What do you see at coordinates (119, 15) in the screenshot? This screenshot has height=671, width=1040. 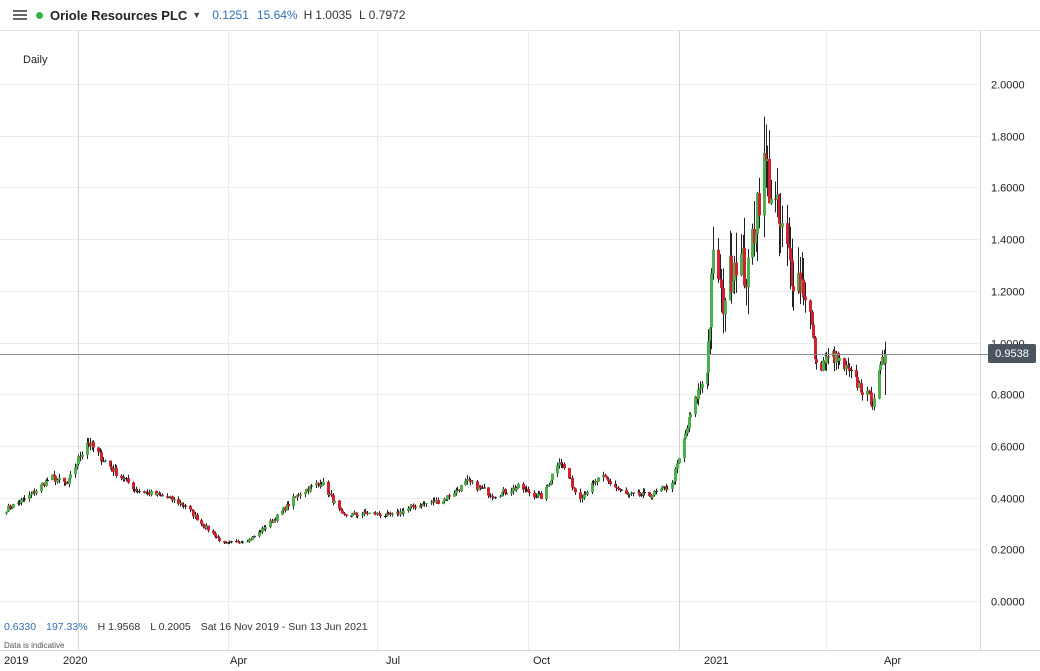 I see `instrument-name: Oriole Resources PLC` at bounding box center [119, 15].